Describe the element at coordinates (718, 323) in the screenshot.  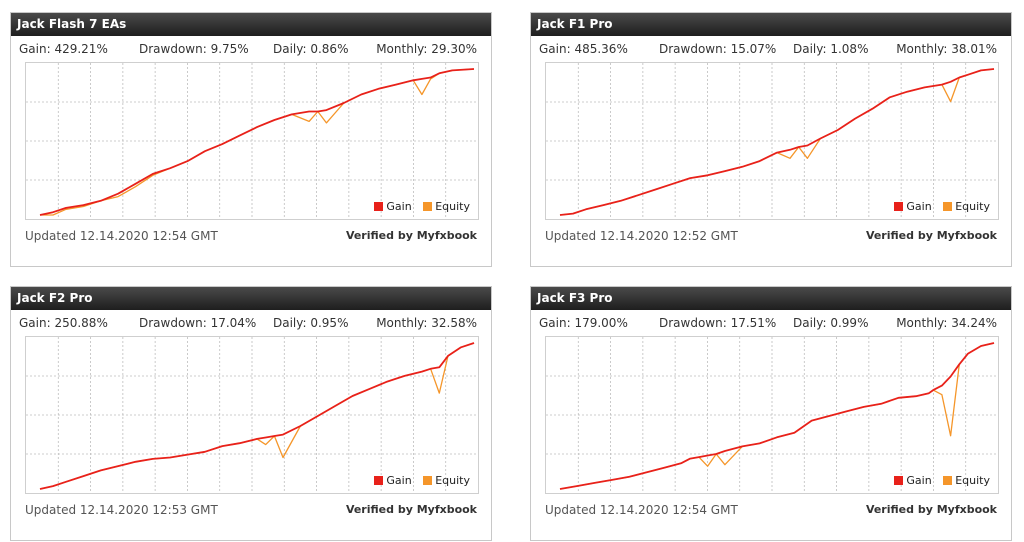
I see `stat-drawdown: Drawdown: 17.51%` at that location.